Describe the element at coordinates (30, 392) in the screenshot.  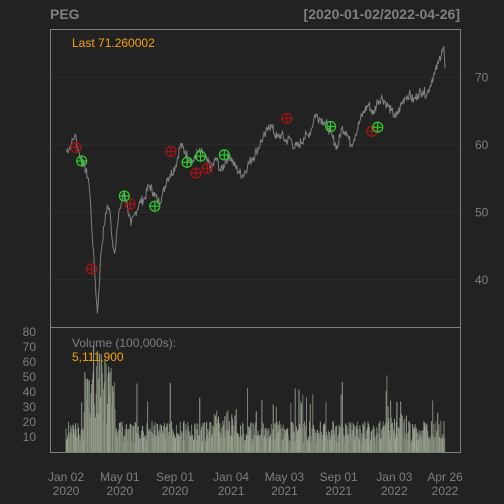
I see `volume-tick-label: 40` at that location.